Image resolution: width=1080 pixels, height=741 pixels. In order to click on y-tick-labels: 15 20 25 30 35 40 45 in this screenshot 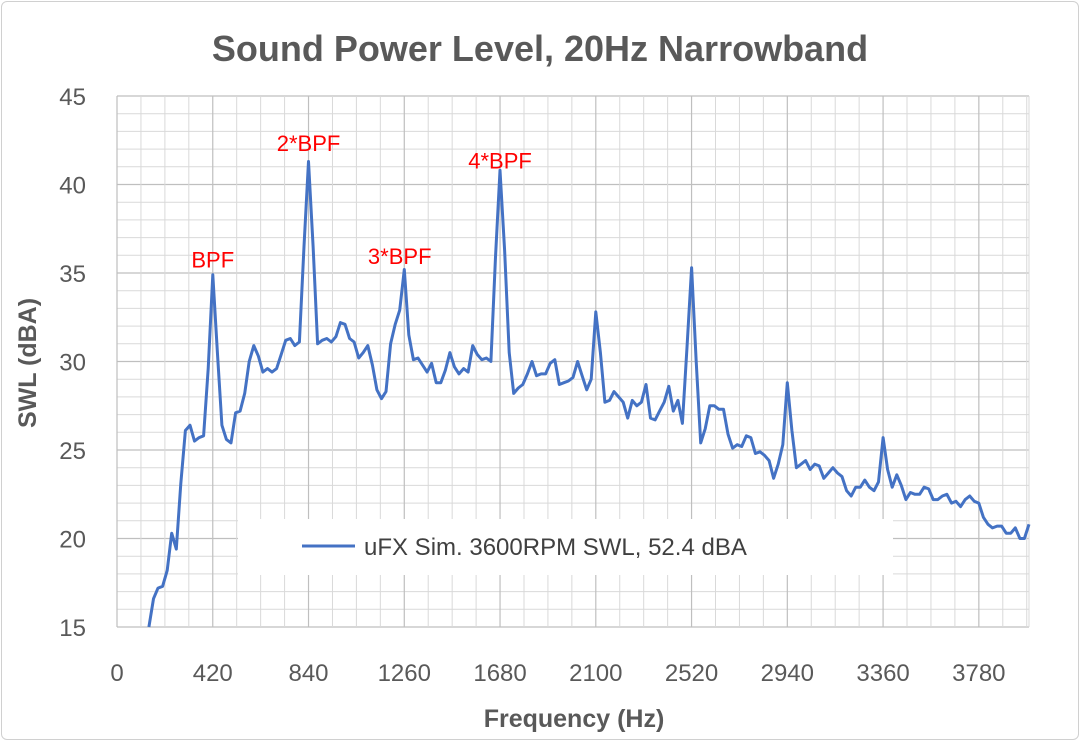, I will do `click(72, 363)`.